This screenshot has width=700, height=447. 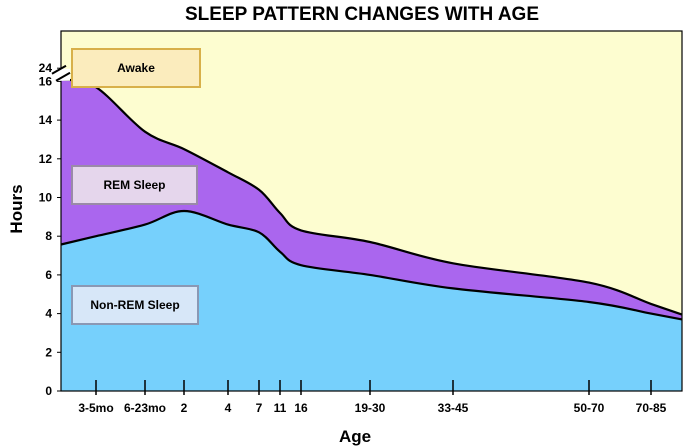 What do you see at coordinates (184, 408) in the screenshot?
I see `x-tick-label: 2` at bounding box center [184, 408].